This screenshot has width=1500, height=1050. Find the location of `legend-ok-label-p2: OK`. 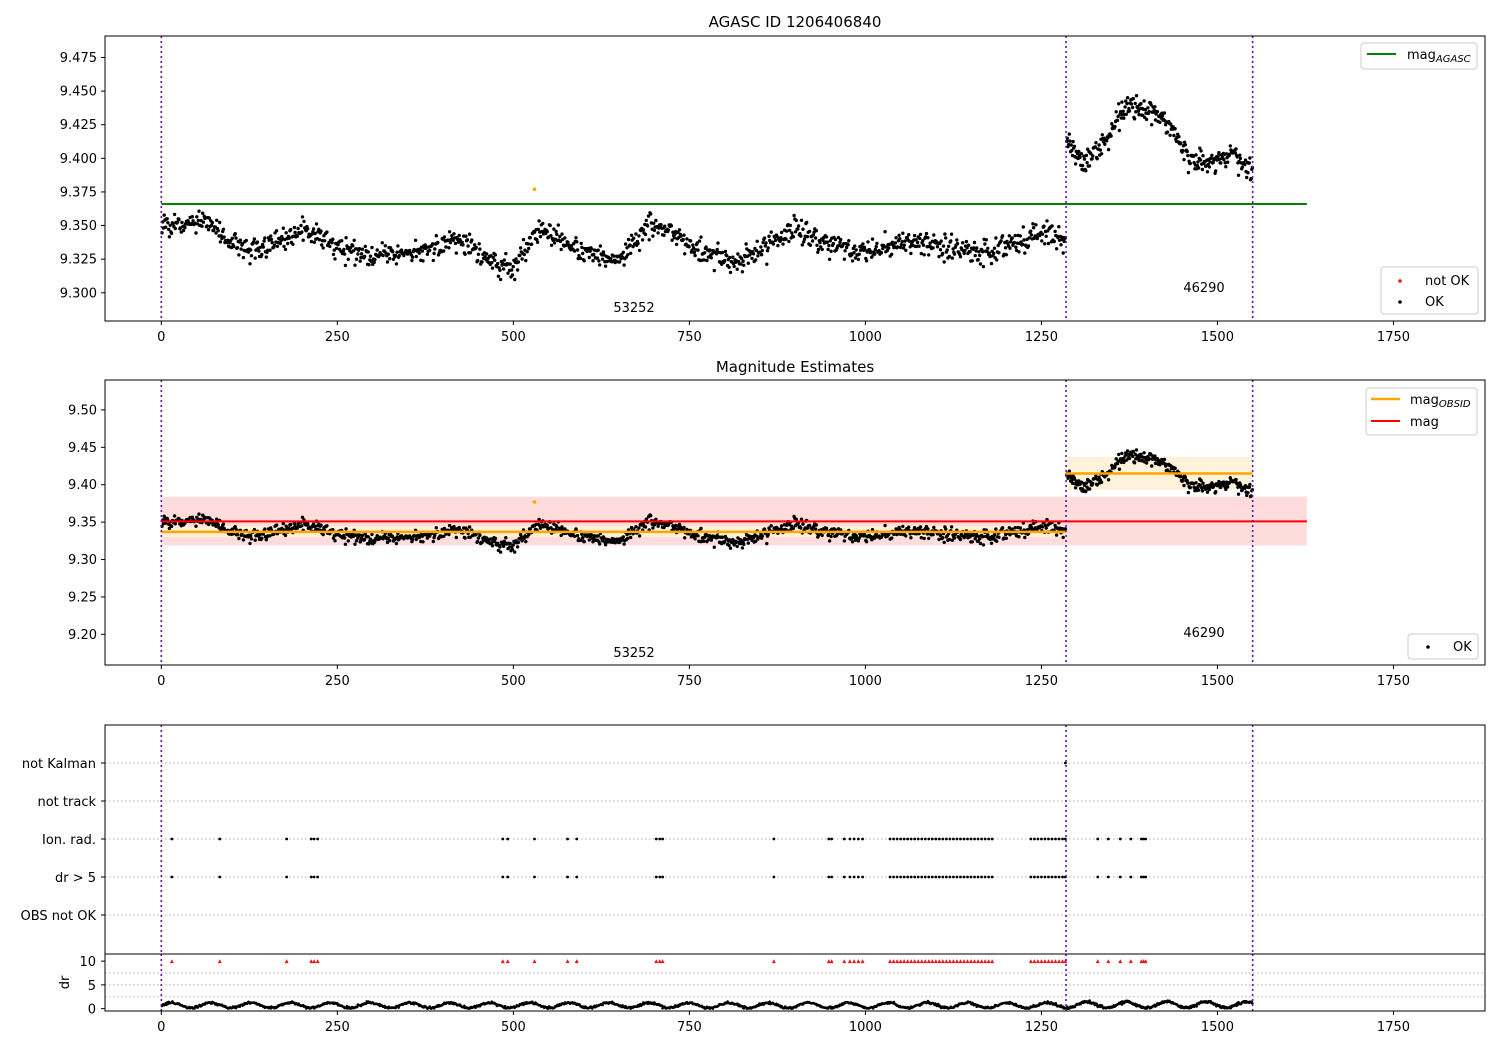

legend-ok-label-p2: OK is located at coordinates (1462, 647).